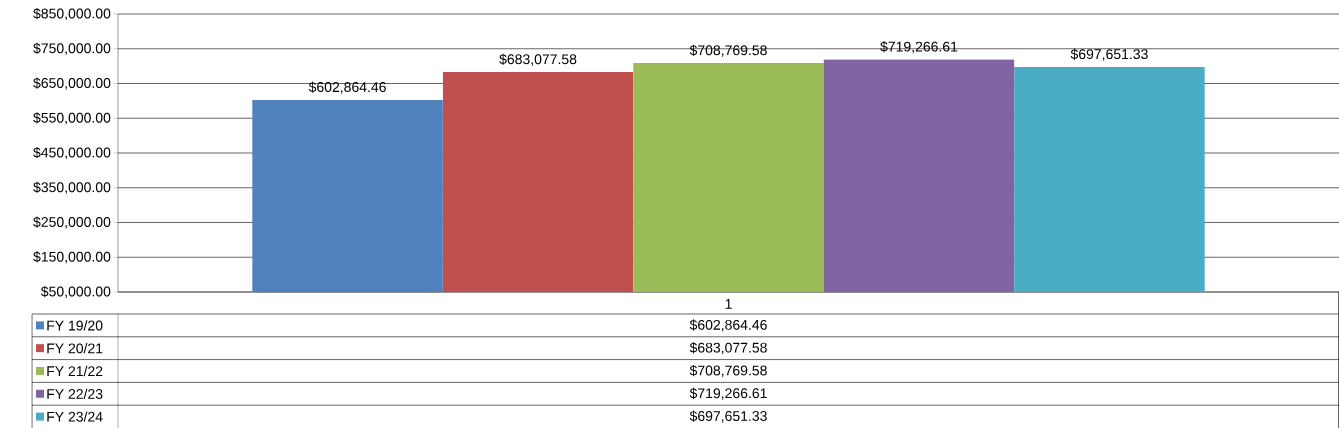 This screenshot has height=428, width=1339. Describe the element at coordinates (347, 87) in the screenshot. I see `data-label: $602,864.46` at that location.